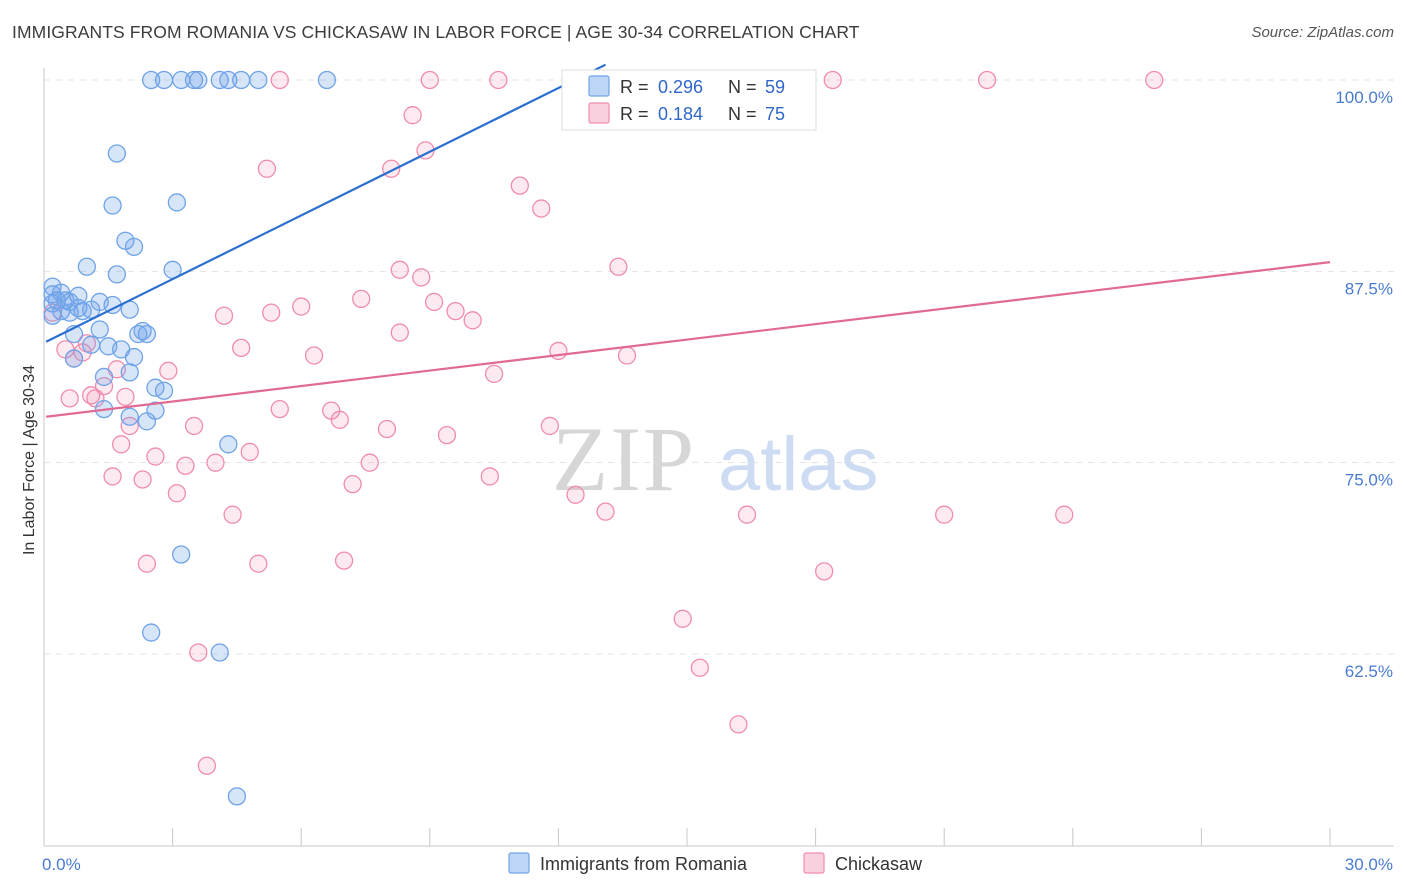 The image size is (1406, 892). I want to click on y-tick-label-0: 100.0%, so click(1364, 97).